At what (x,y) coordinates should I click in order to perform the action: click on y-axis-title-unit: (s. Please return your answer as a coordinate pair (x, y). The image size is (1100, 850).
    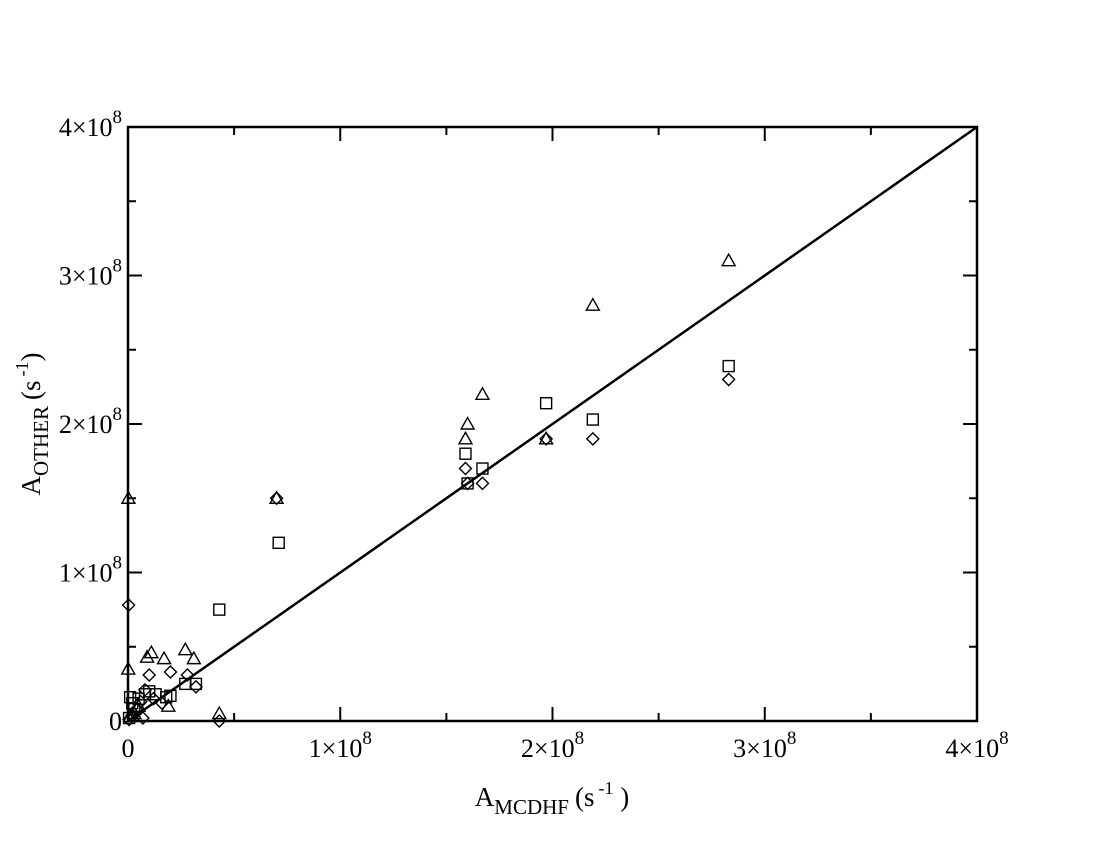
    Looking at the image, I should click on (31, 391).